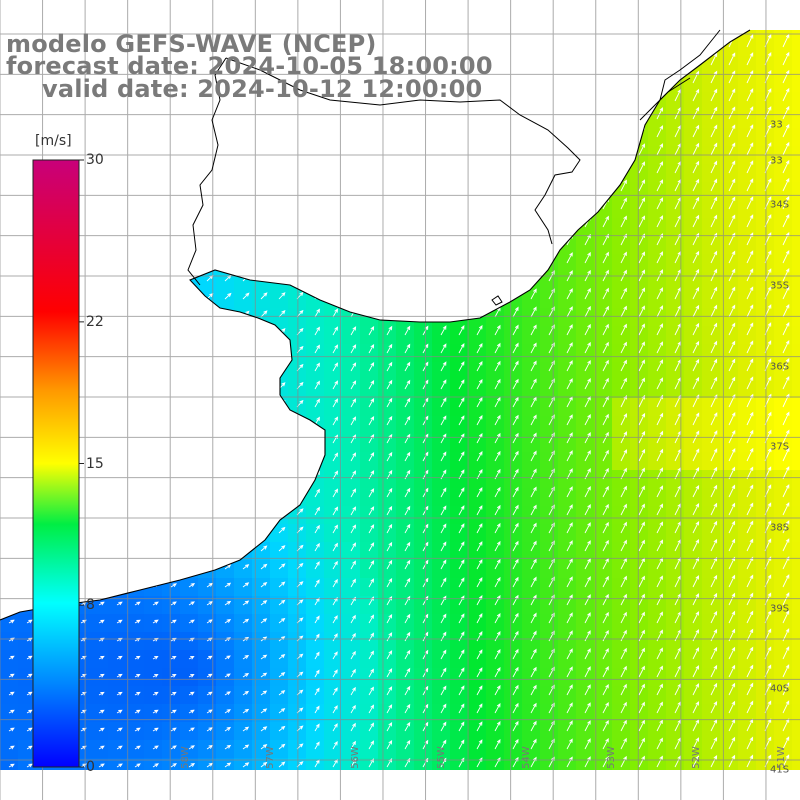  Describe the element at coordinates (95, 463) in the screenshot. I see `colorbar-tick-label: 15` at that location.